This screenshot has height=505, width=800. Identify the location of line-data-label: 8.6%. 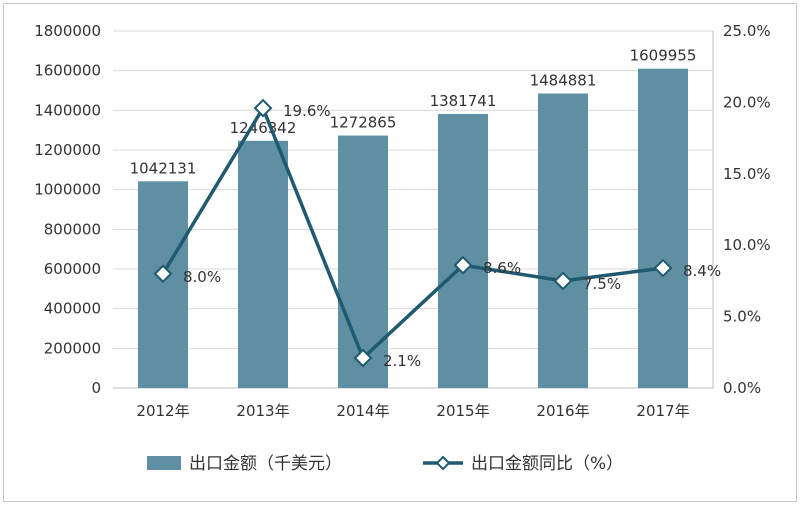
(502, 268).